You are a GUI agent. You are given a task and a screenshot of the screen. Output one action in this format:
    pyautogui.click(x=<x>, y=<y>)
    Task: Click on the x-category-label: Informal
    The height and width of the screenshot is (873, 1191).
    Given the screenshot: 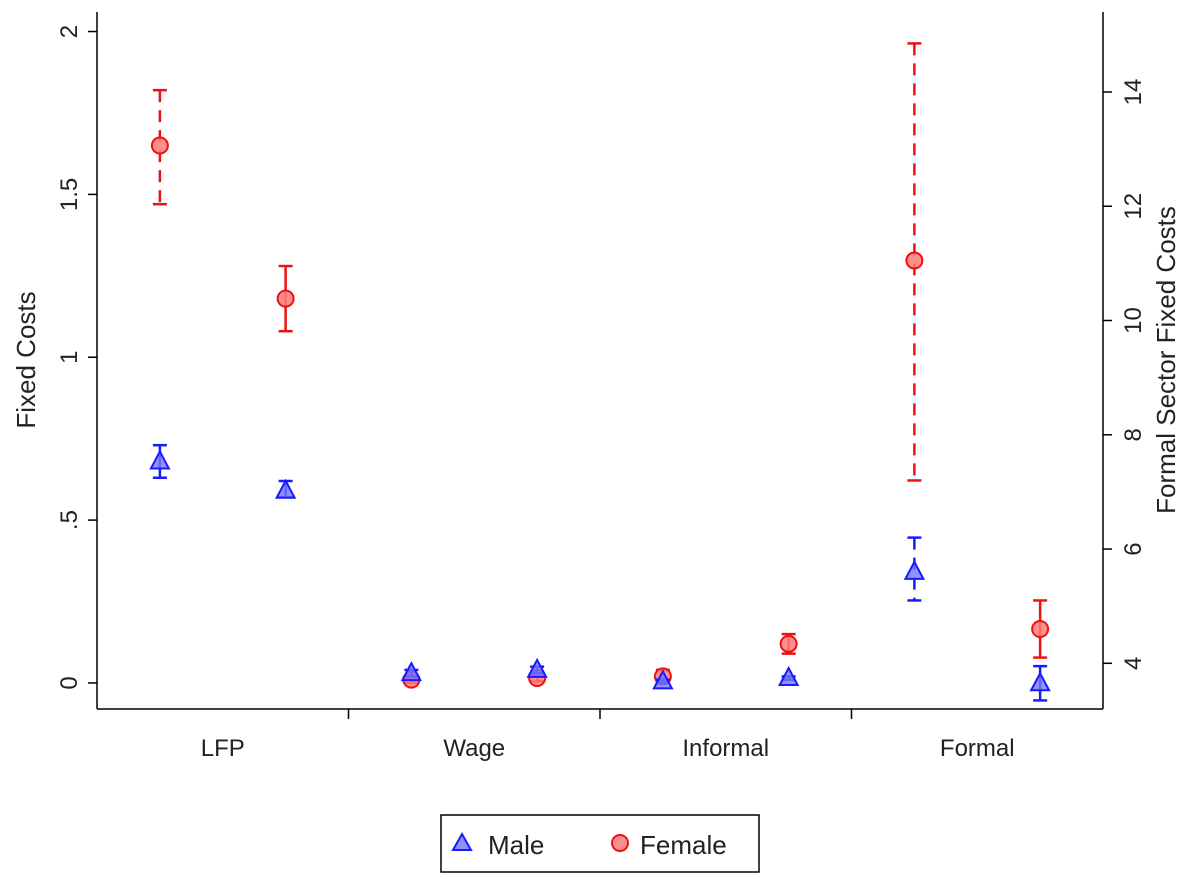 What is the action you would take?
    pyautogui.click(x=725, y=748)
    